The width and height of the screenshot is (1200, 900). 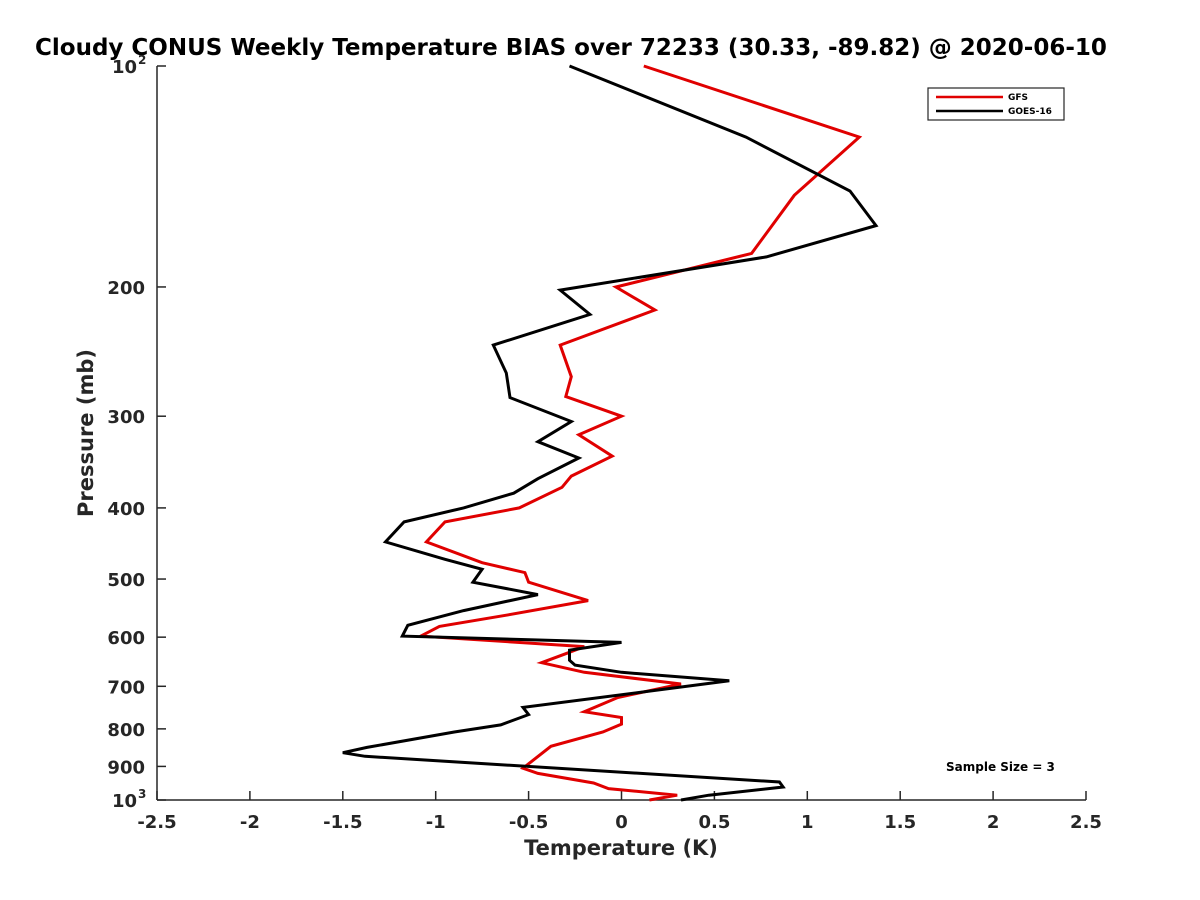 I want to click on legend: GFS GOES-16, so click(x=996, y=104).